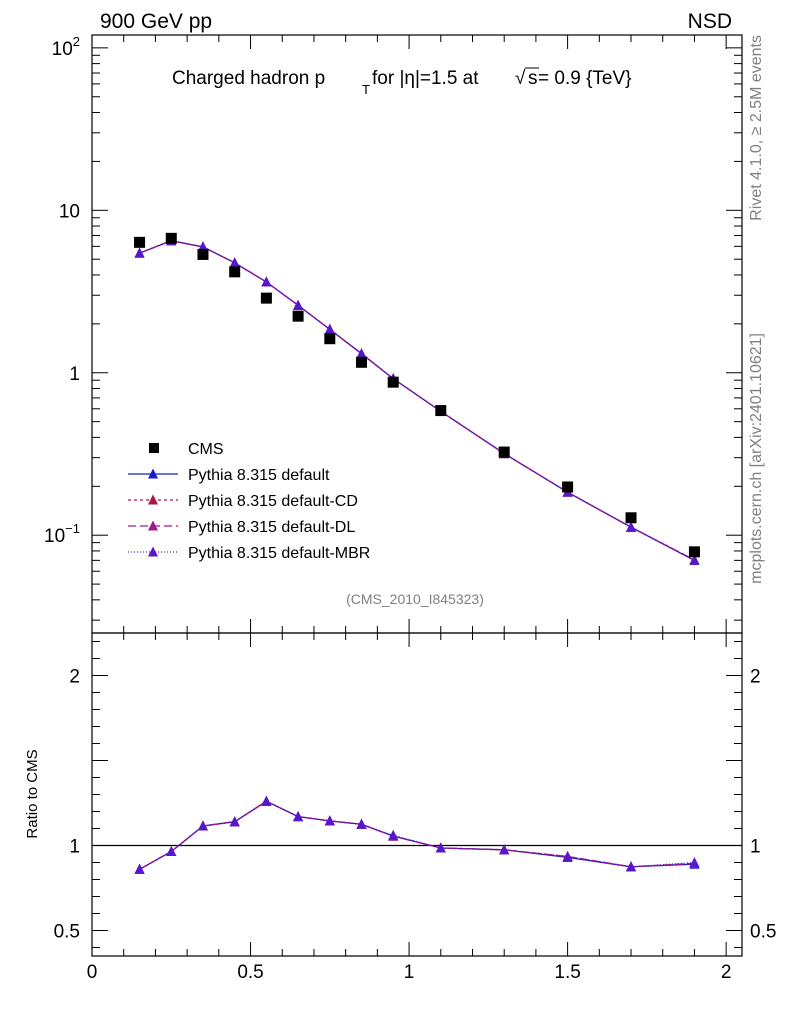 The width and height of the screenshot is (786, 1024). What do you see at coordinates (409, 972) in the screenshot?
I see `x-tick-label: 1` at bounding box center [409, 972].